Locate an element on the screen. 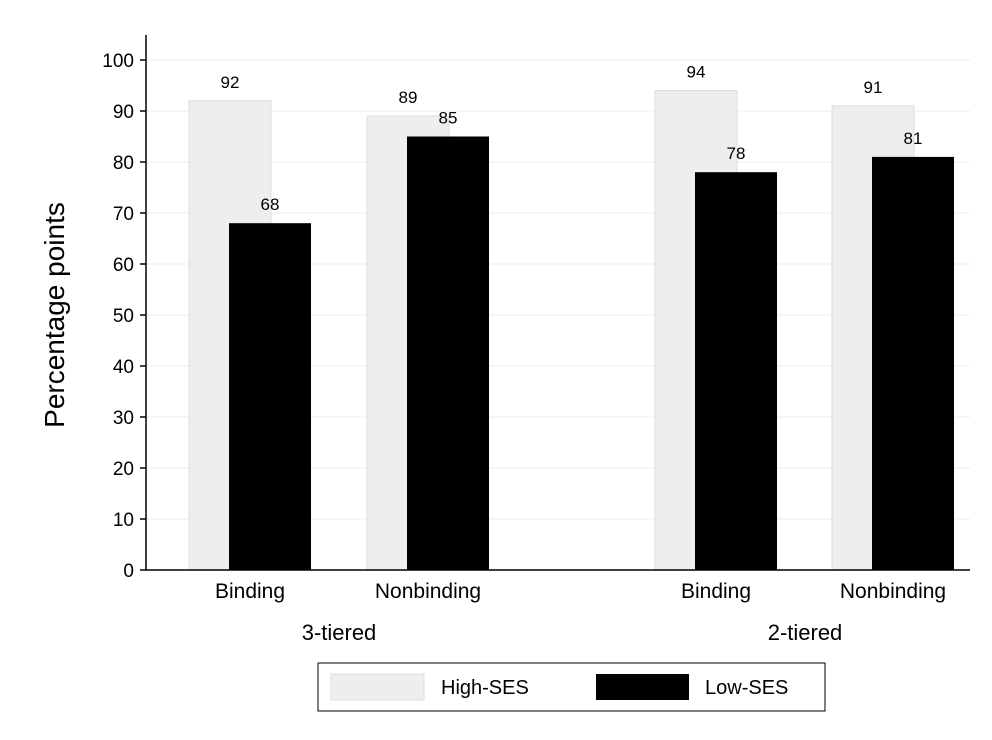 The image size is (992, 740). data-label-high-ses: 94 is located at coordinates (696, 72).